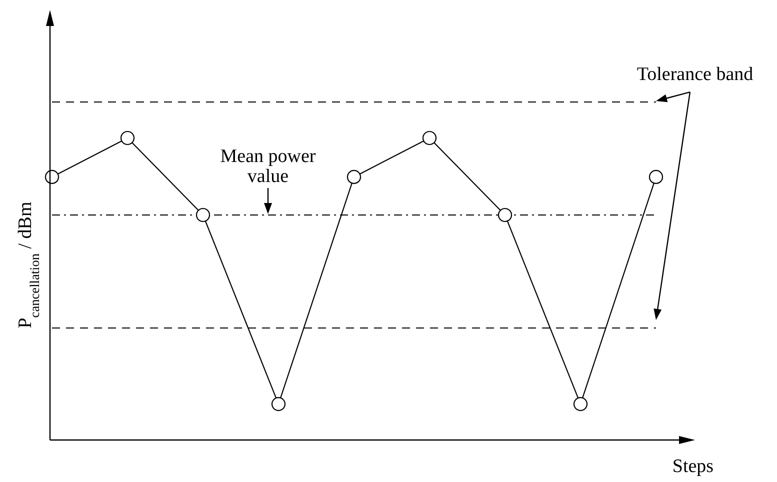 This screenshot has height=482, width=777. Describe the element at coordinates (693, 466) in the screenshot. I see `x-axis-title: Steps` at that location.